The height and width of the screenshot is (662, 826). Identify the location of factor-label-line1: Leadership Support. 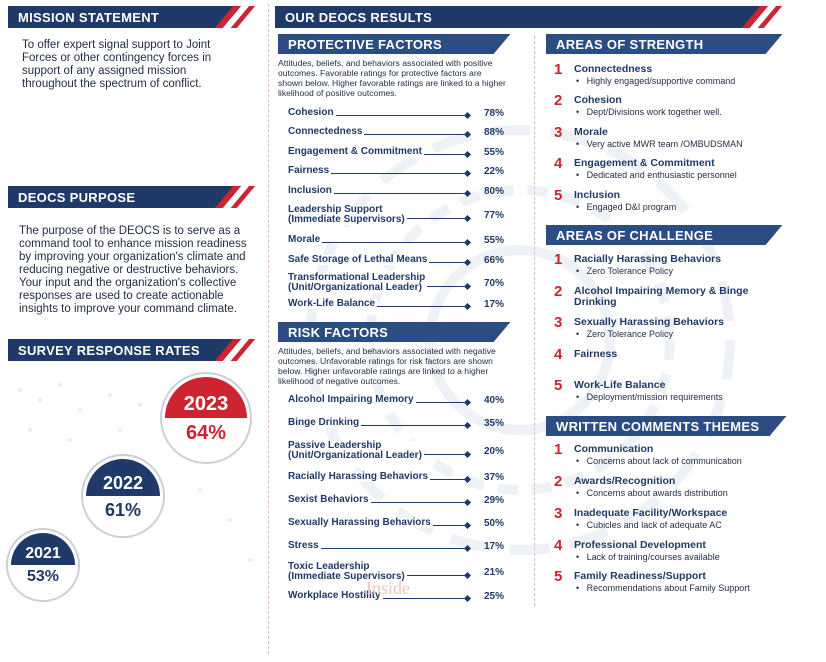
(335, 209).